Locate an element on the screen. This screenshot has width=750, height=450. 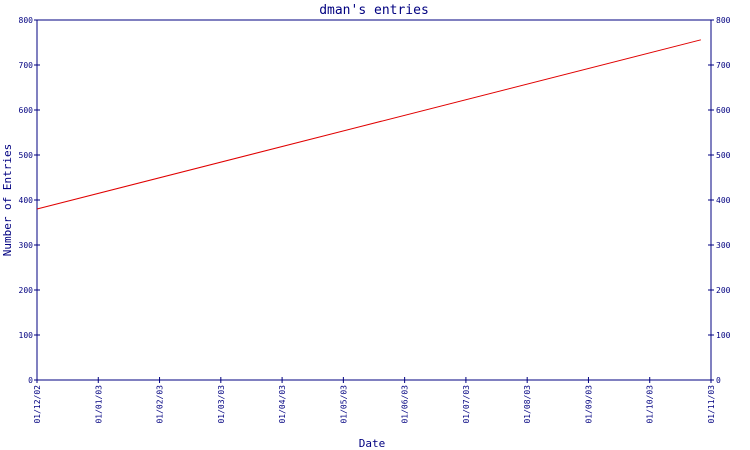
y-tick-label-right: 500 is located at coordinates (723, 155).